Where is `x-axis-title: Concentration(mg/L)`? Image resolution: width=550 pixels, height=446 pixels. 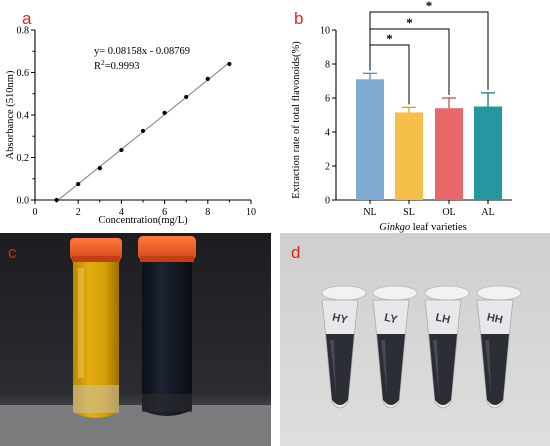
x-axis-title: Concentration(mg/L) is located at coordinates (143, 220).